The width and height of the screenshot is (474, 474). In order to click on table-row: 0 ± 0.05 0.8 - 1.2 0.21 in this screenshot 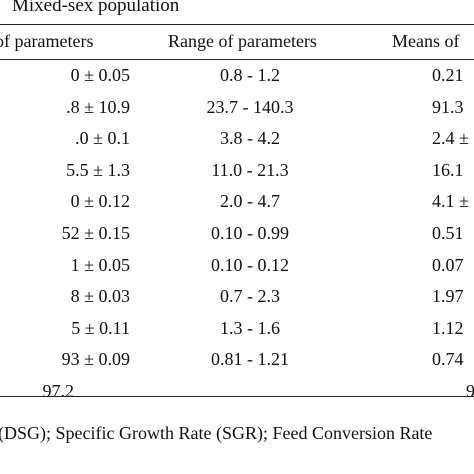, I will do `click(237, 76)`.